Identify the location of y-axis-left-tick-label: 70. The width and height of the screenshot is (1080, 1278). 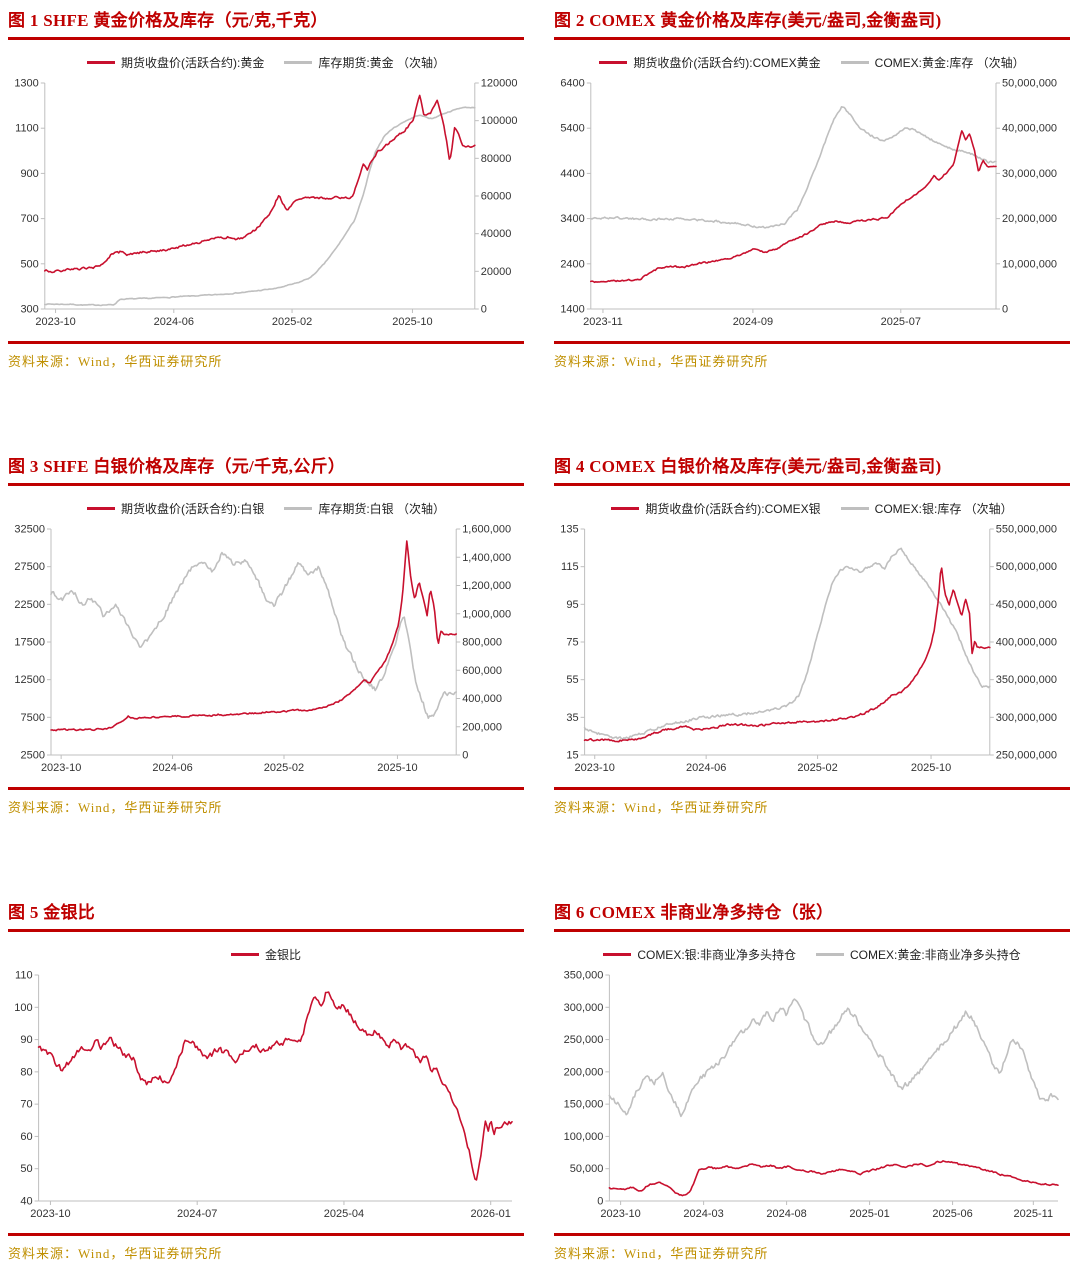
(26, 1105).